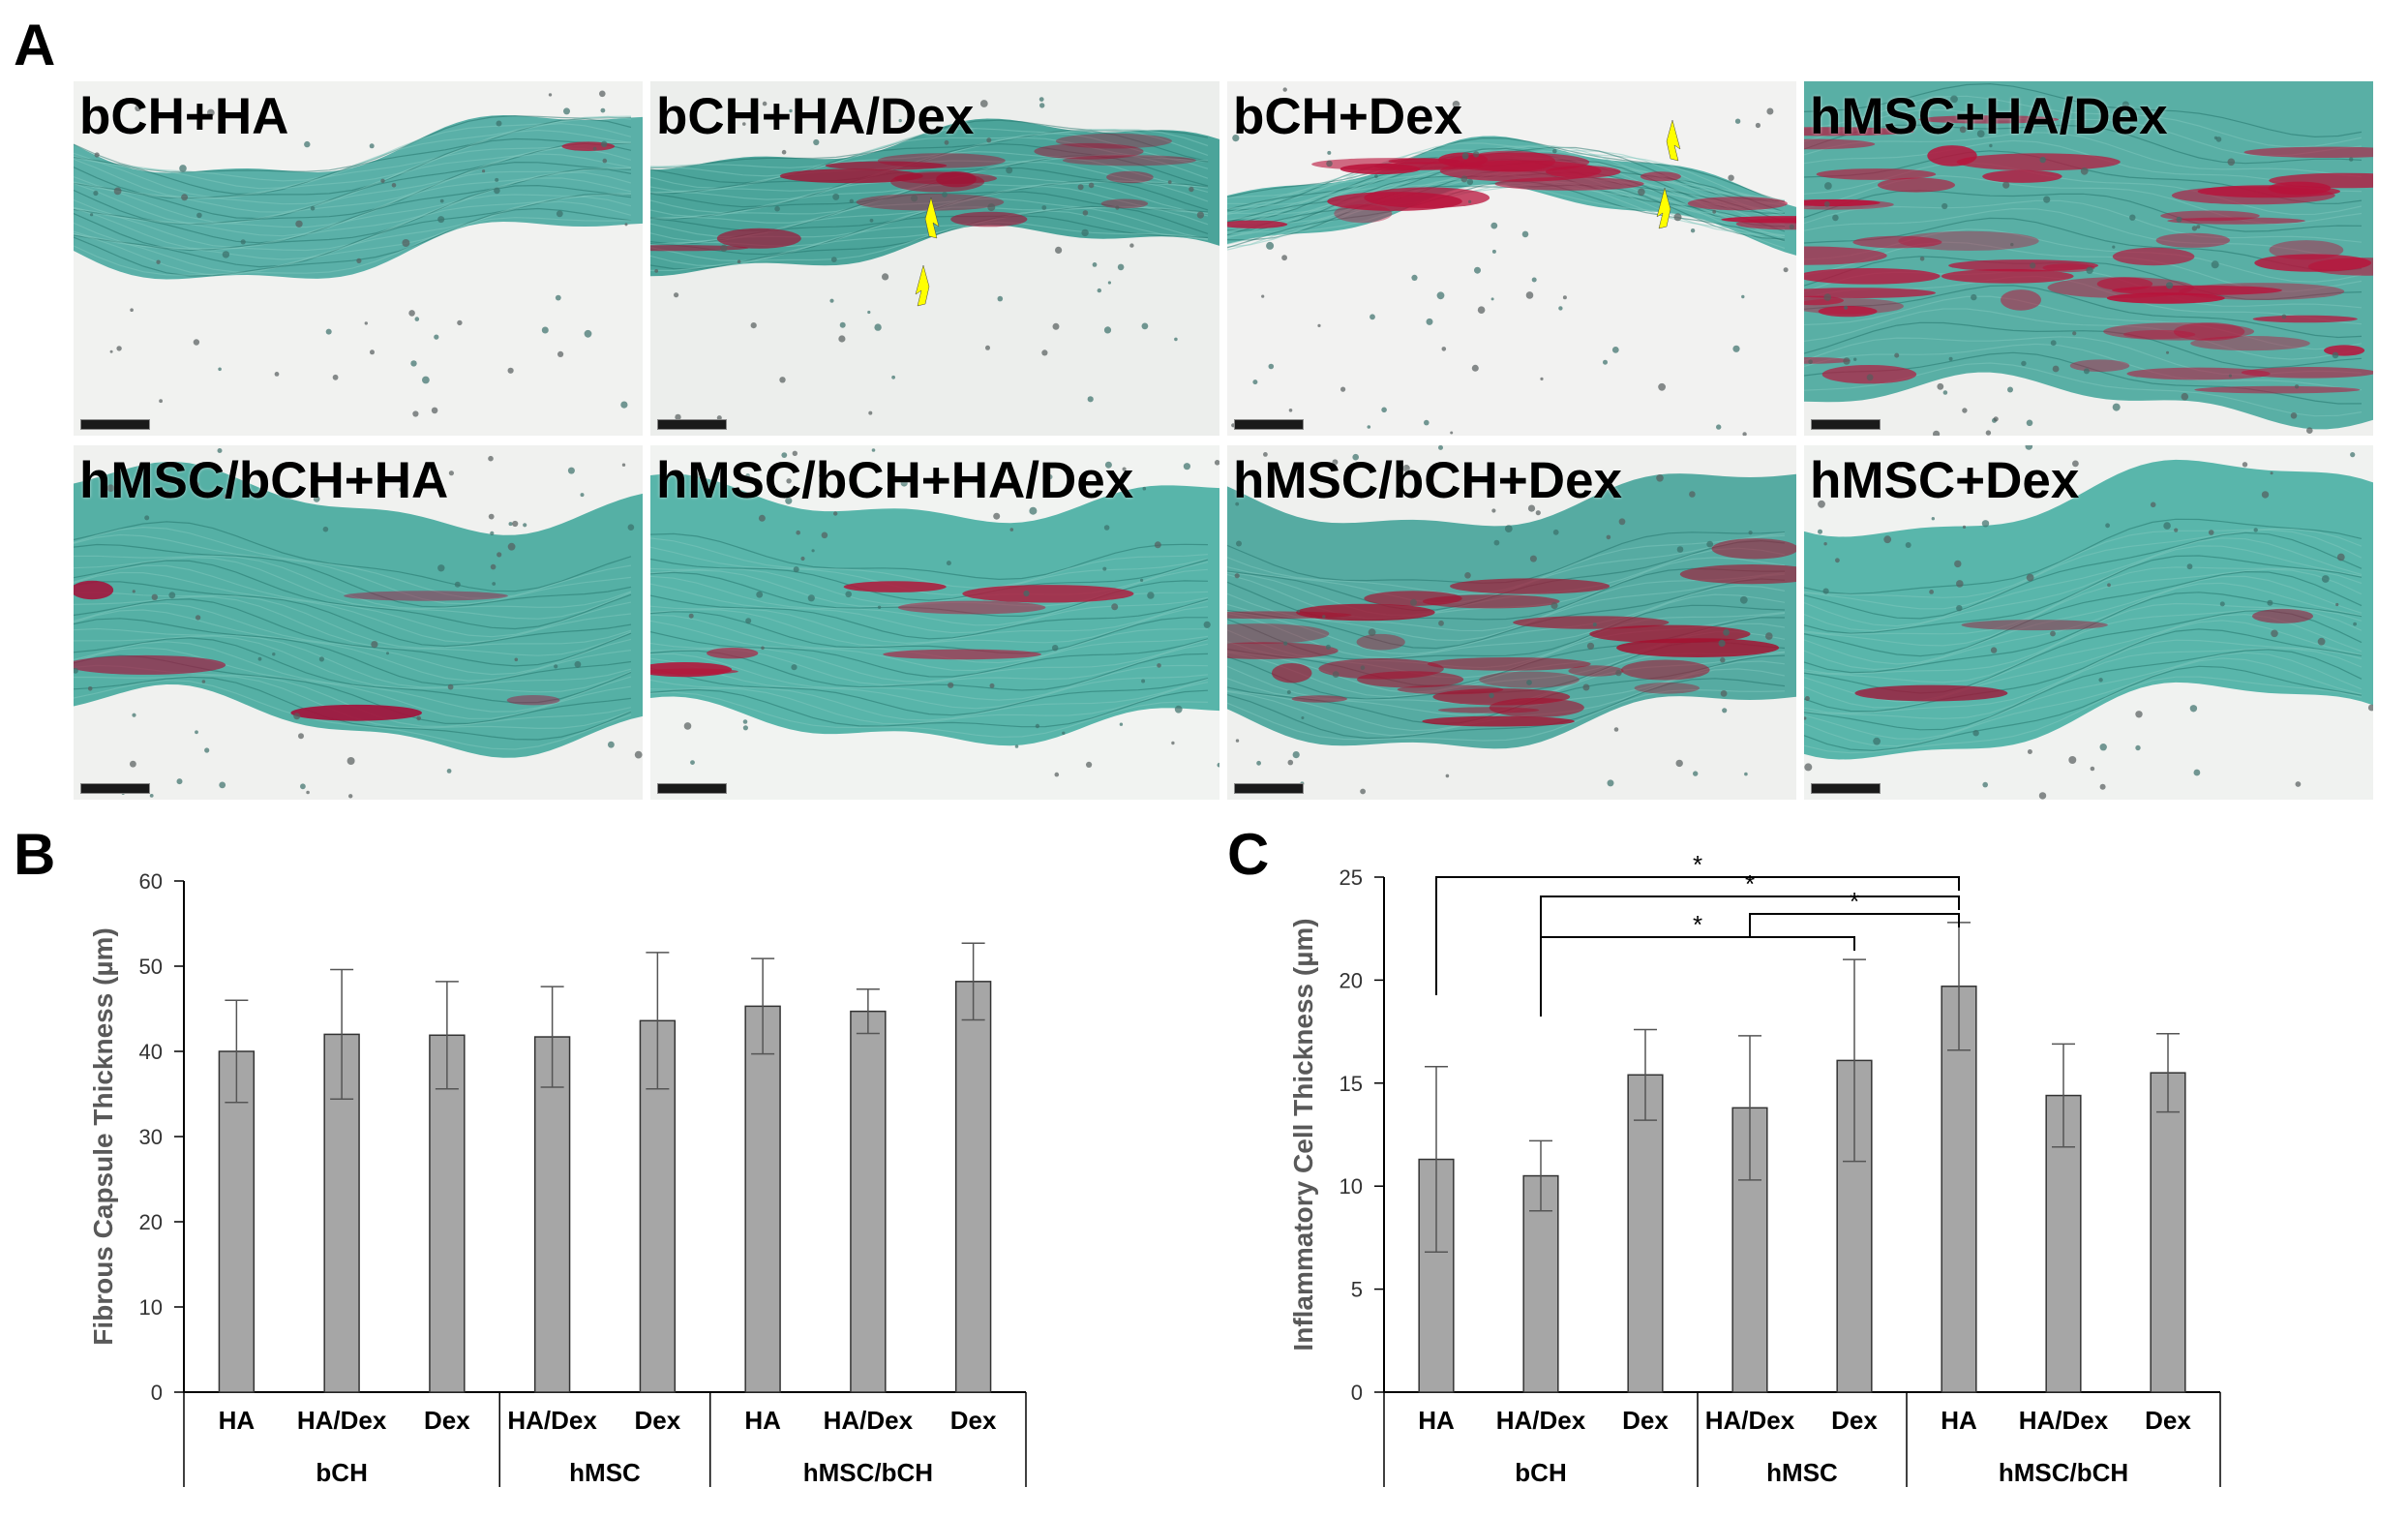  I want to click on tile-label: hMSC+HA/Dex, so click(1989, 117).